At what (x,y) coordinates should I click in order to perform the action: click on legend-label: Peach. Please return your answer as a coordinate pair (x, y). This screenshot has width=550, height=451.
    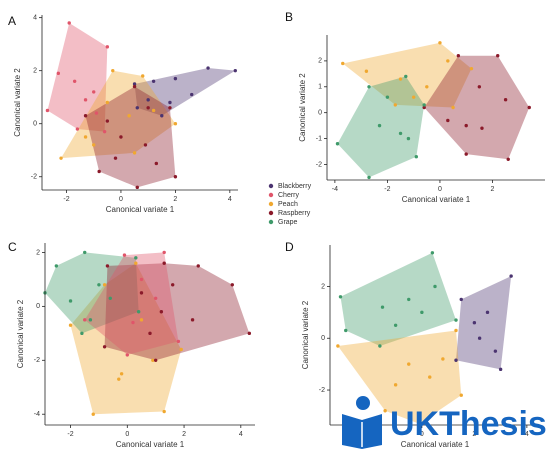
    Looking at the image, I should click on (288, 204).